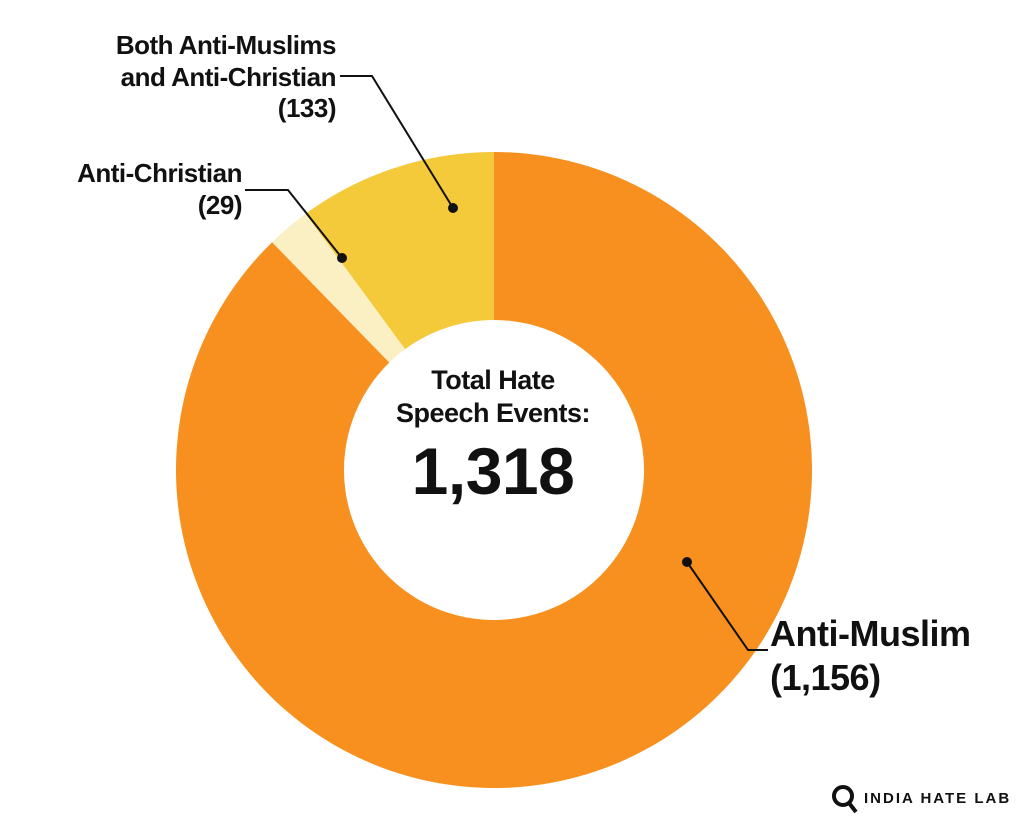 This screenshot has height=833, width=1024. I want to click on center-text: Total Hate Speech Events:, so click(493, 396).